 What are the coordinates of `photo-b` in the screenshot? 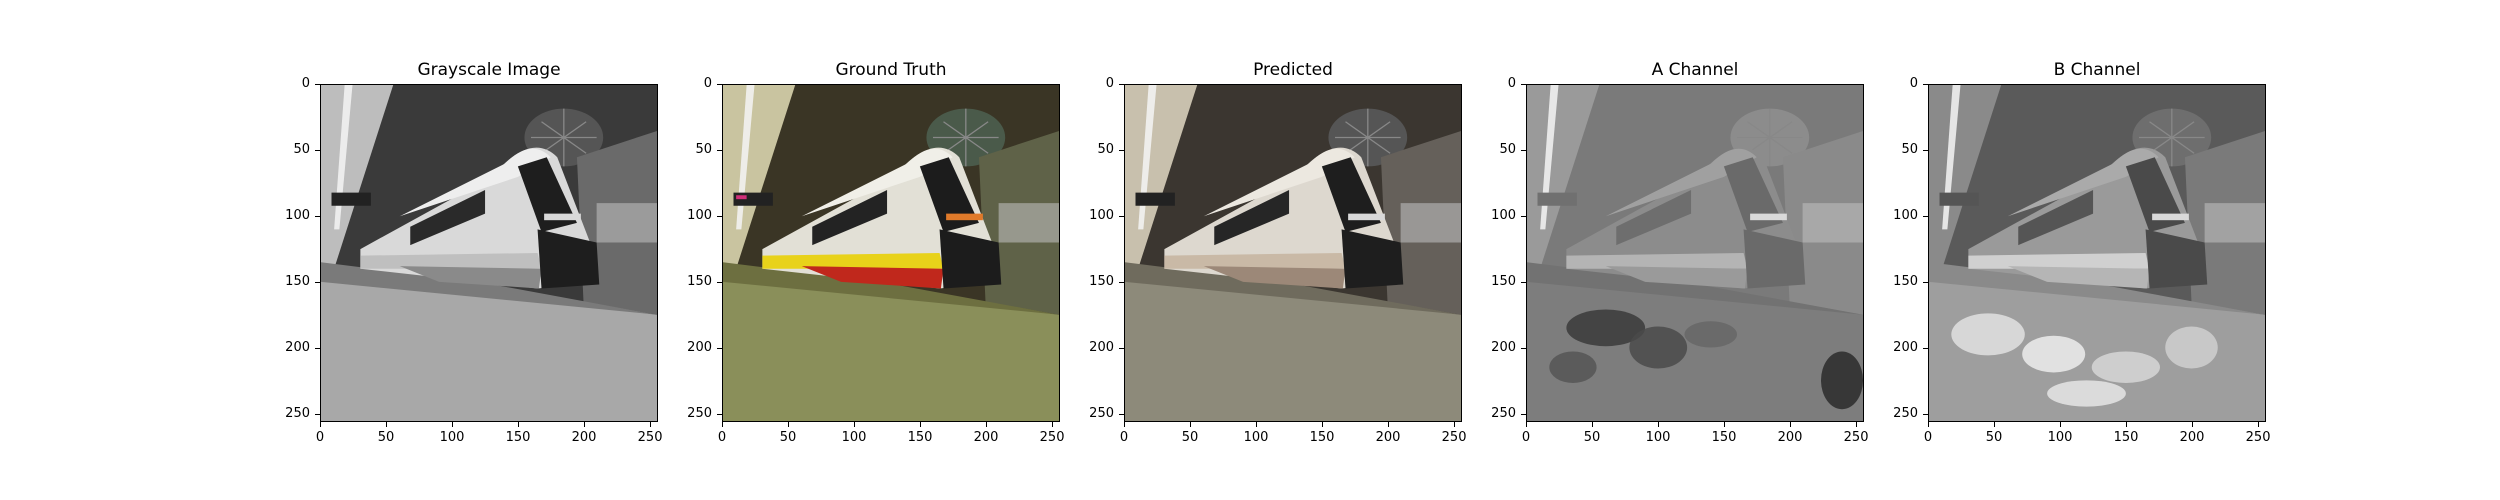 It's located at (2097, 253).